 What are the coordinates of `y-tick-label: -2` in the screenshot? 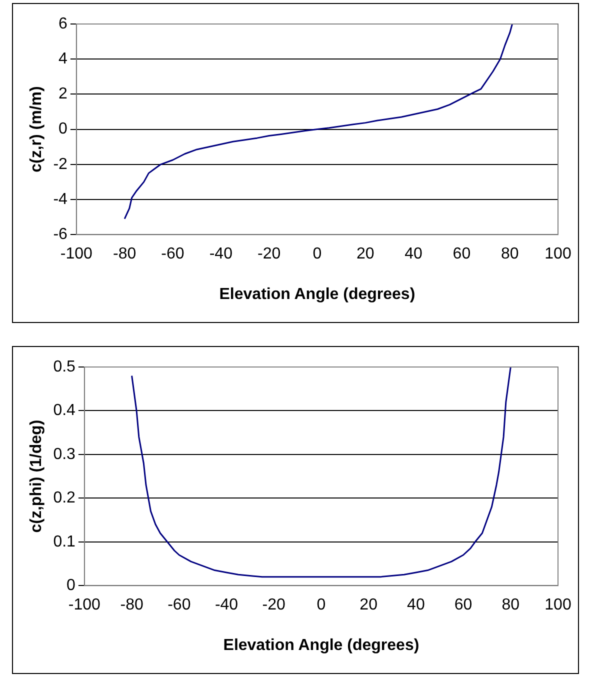 It's located at (60, 164).